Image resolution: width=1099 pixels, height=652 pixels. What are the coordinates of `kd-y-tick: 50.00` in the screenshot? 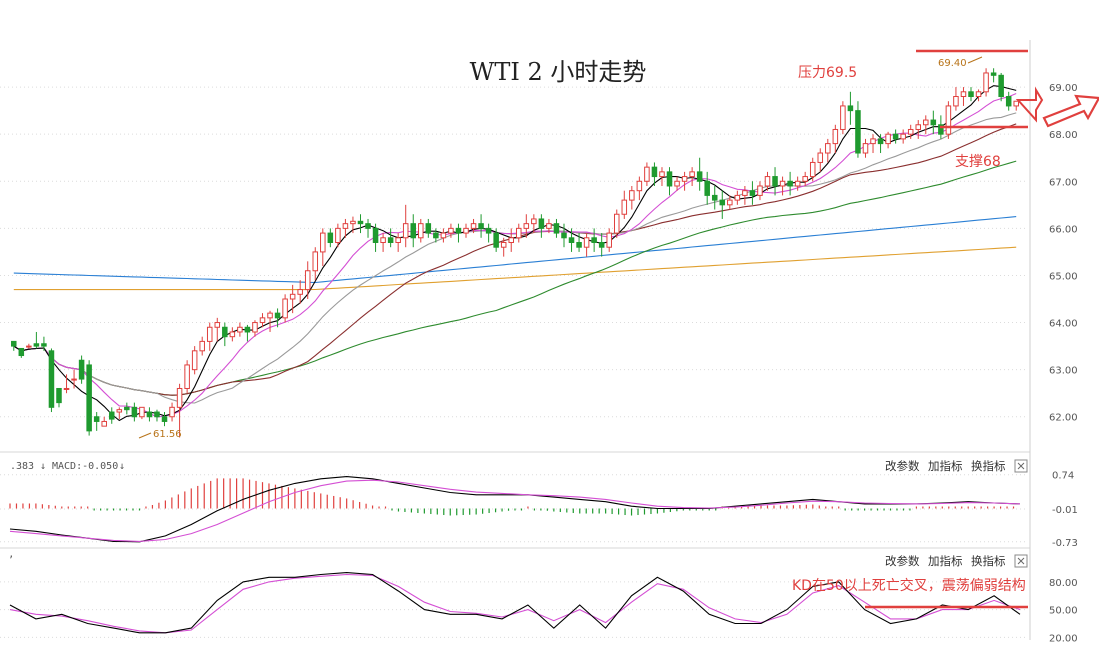 It's located at (1063, 611).